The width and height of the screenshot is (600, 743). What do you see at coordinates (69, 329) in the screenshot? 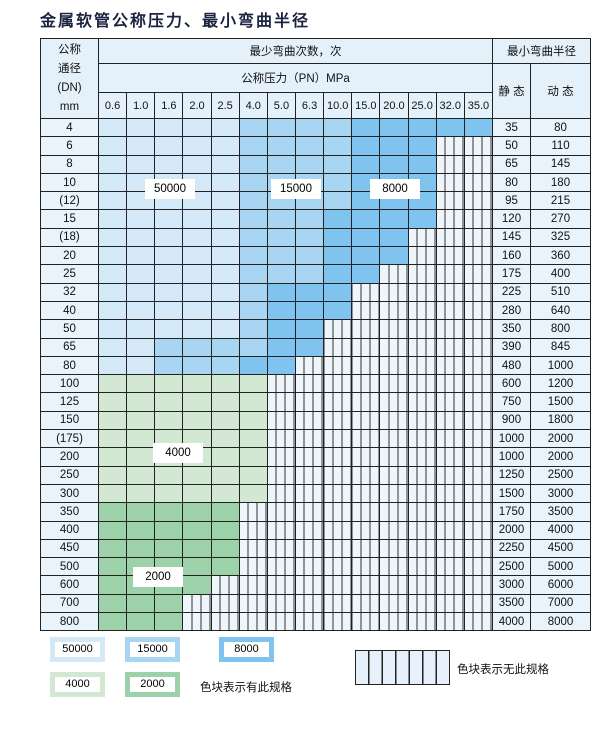
I see `dn-cell: 50` at bounding box center [69, 329].